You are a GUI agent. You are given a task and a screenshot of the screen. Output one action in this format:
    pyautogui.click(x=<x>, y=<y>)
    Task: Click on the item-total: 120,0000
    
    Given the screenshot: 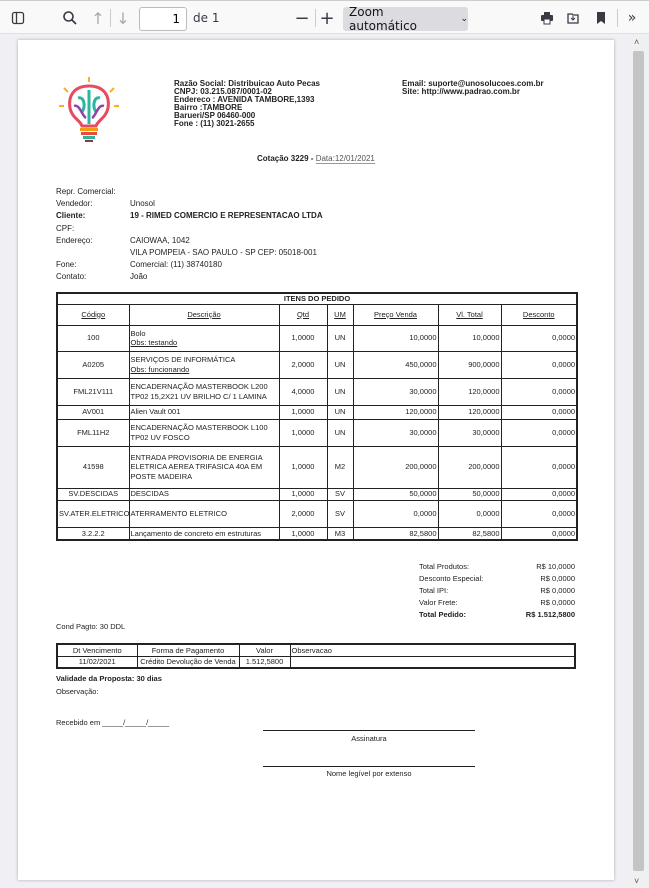 What is the action you would take?
    pyautogui.click(x=469, y=391)
    